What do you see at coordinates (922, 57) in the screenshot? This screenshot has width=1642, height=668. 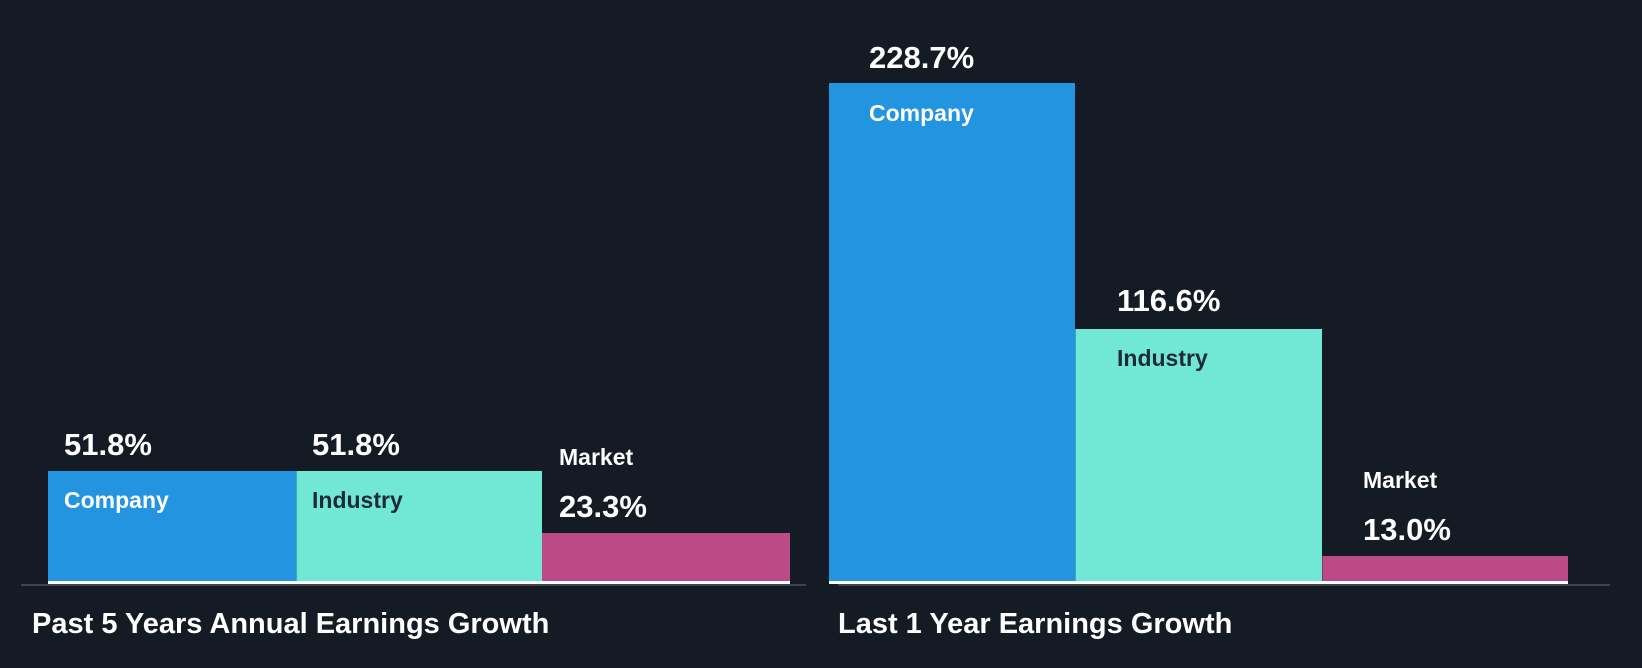 I see `company-value: 228.7%` at bounding box center [922, 57].